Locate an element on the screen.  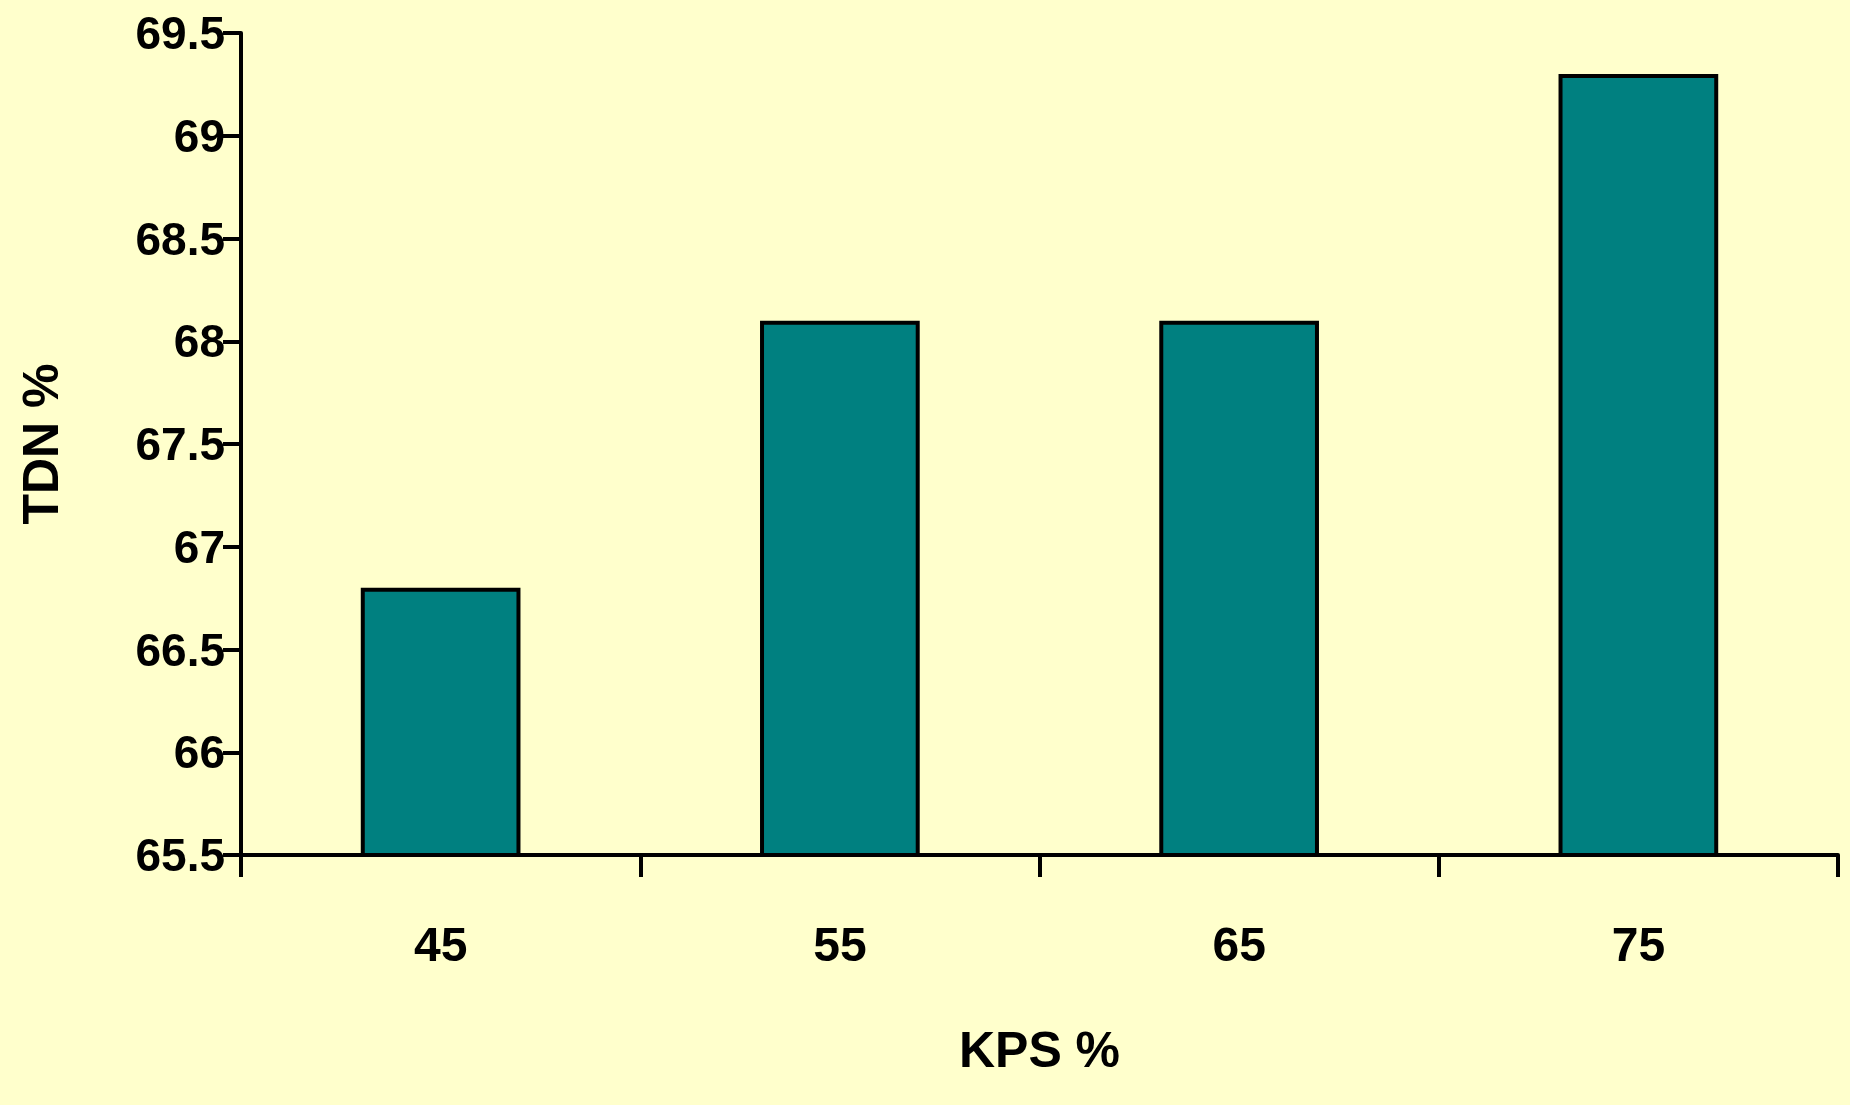
y-tick-label: 69.5 is located at coordinates (180, 33).